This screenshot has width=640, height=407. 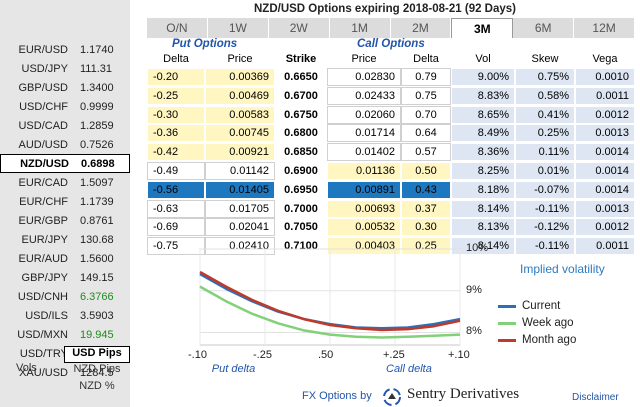 I want to click on currency-pair-eur-cad: EUR/CAD 1.5097, so click(x=65, y=182).